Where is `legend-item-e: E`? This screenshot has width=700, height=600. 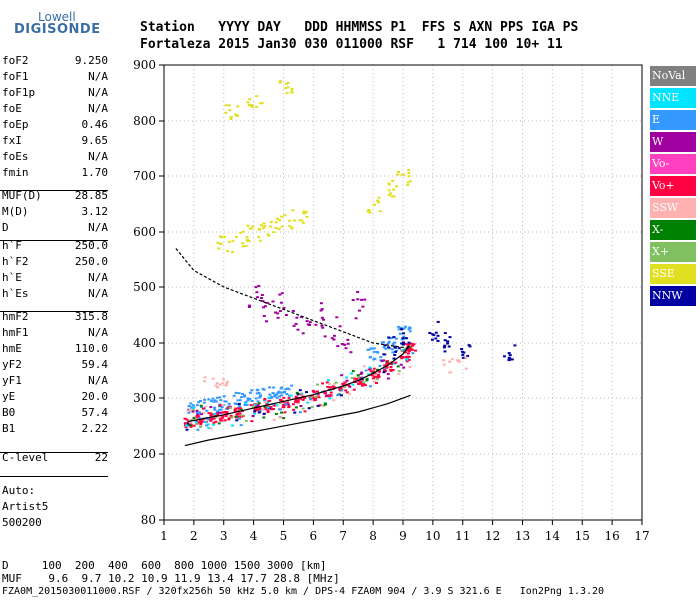
legend-item-e: E is located at coordinates (673, 120).